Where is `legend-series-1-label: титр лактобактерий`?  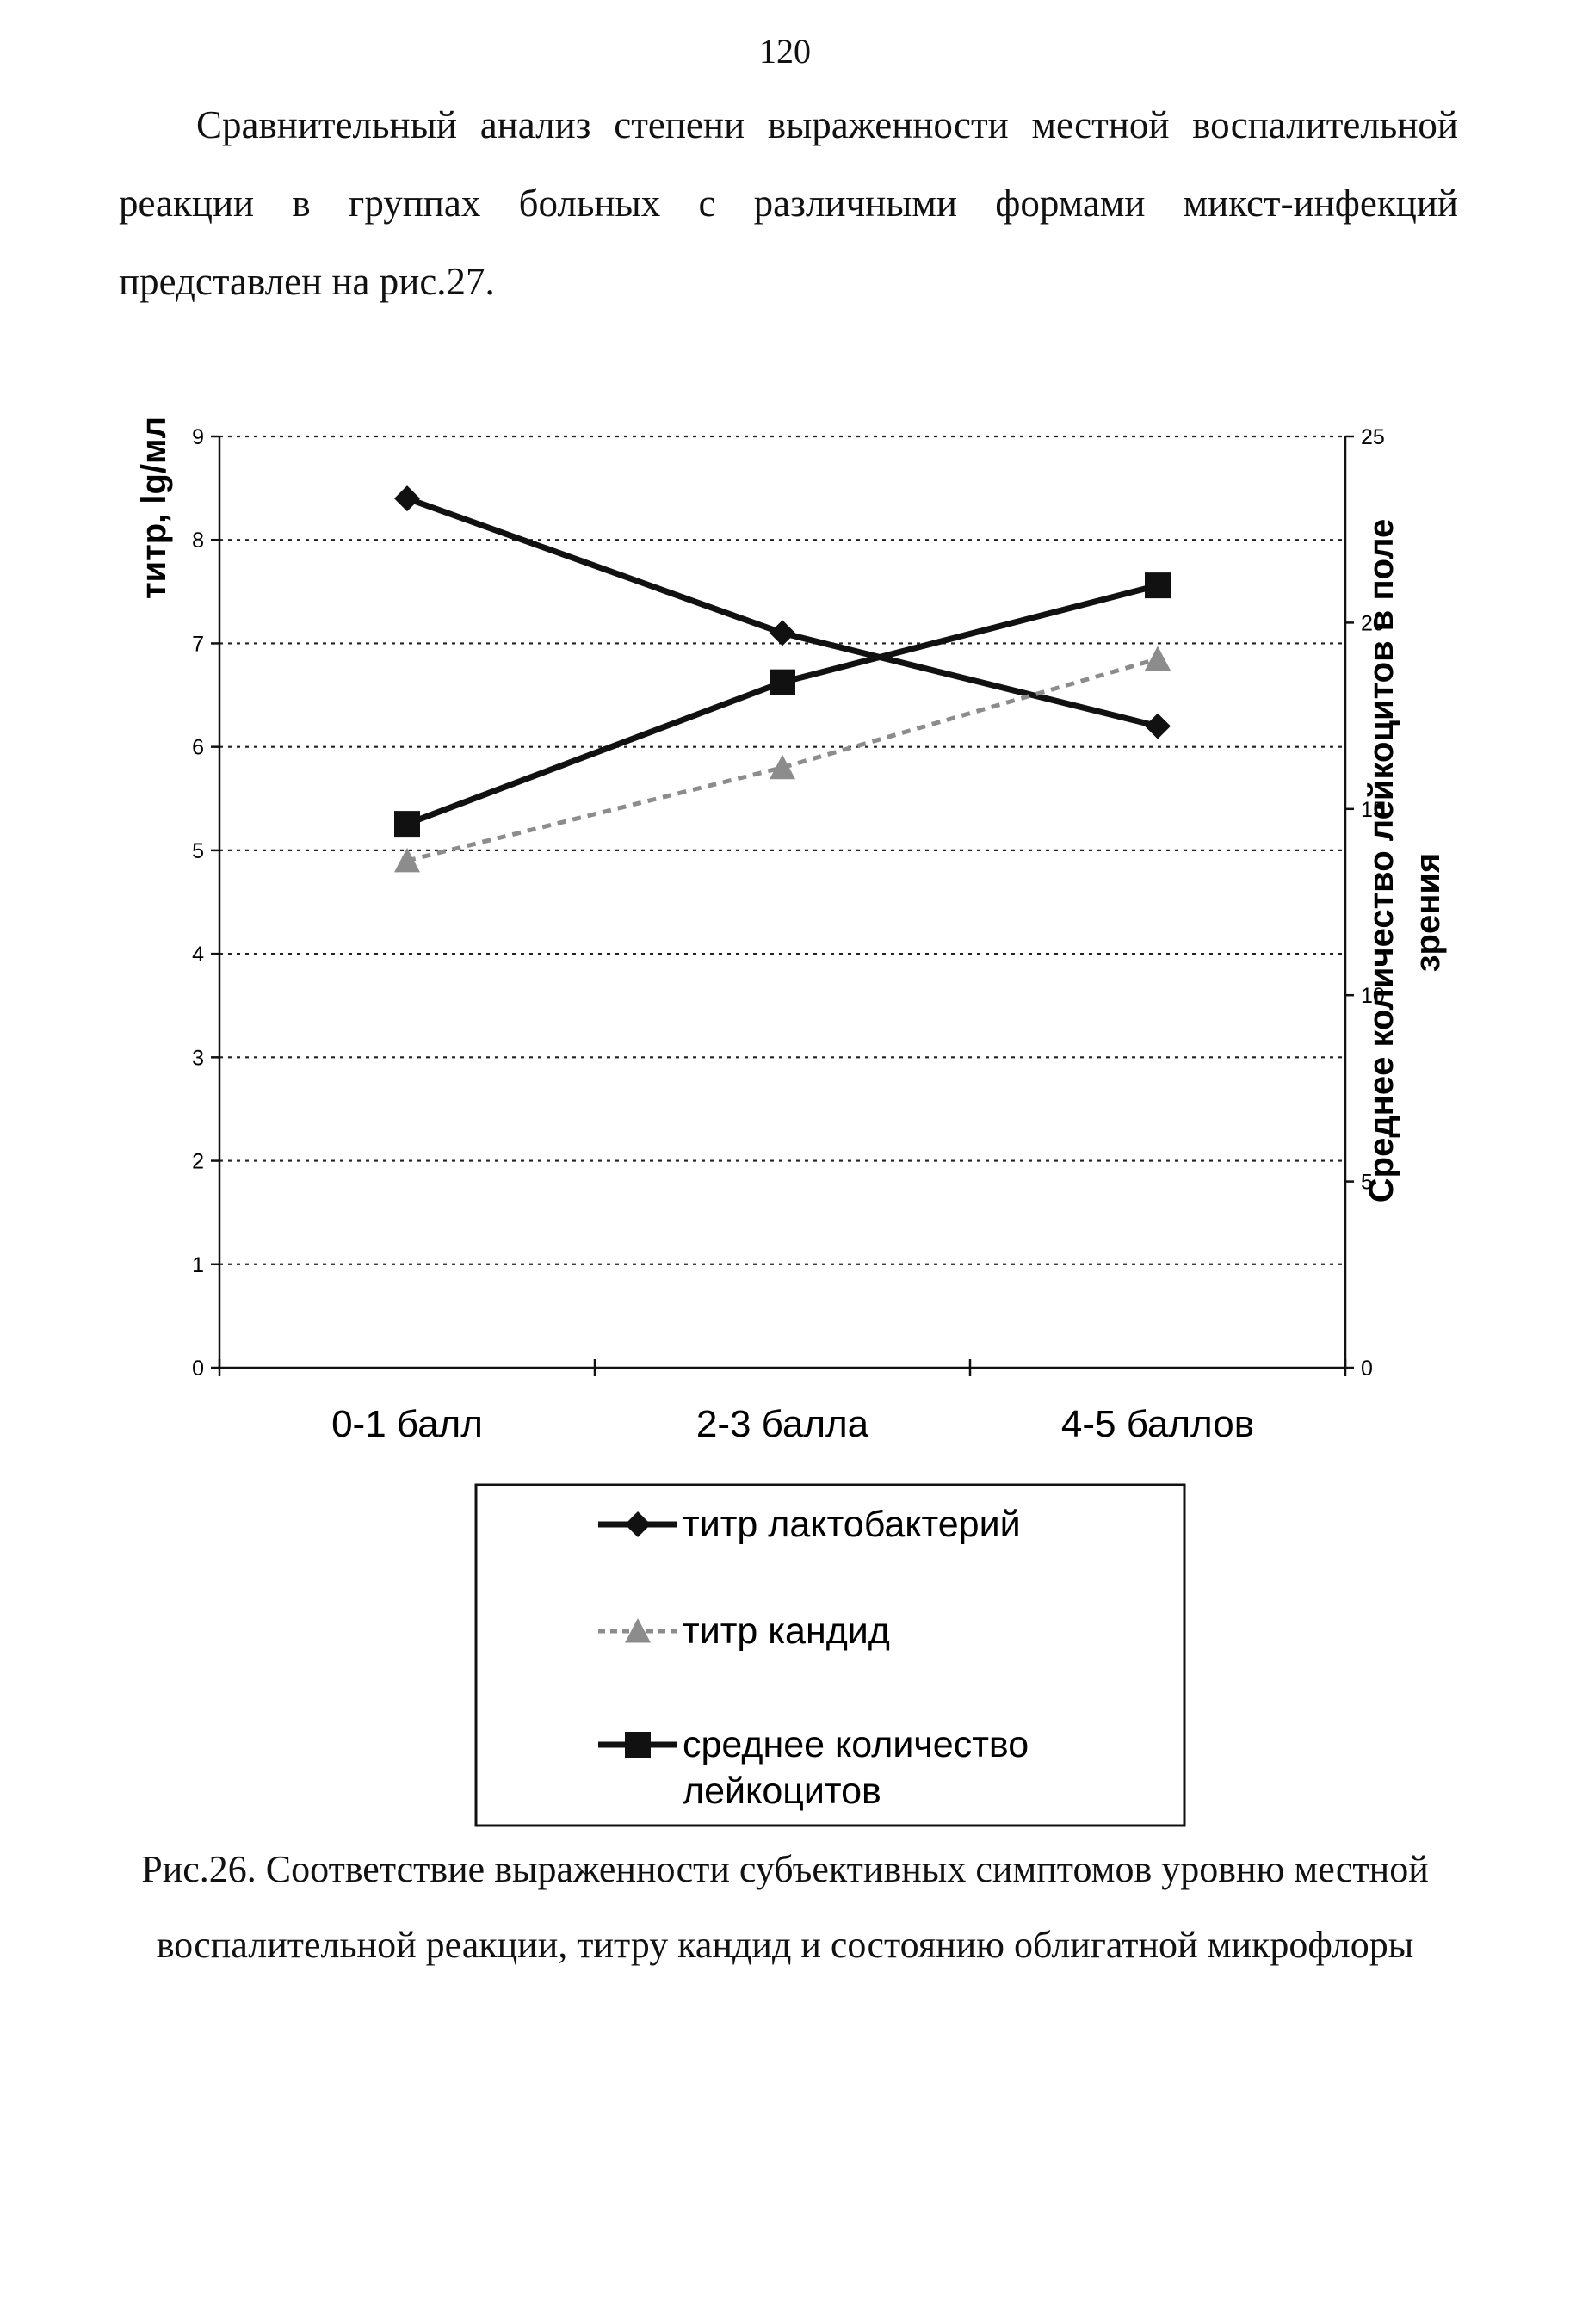 legend-series-1-label: титр лактобактерий is located at coordinates (852, 1524).